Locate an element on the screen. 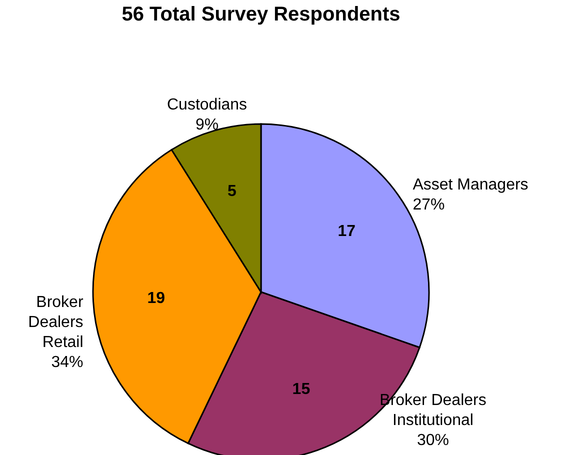 This screenshot has height=455, width=563. slice-label: Broker Dealers Retail is located at coordinates (56, 322).